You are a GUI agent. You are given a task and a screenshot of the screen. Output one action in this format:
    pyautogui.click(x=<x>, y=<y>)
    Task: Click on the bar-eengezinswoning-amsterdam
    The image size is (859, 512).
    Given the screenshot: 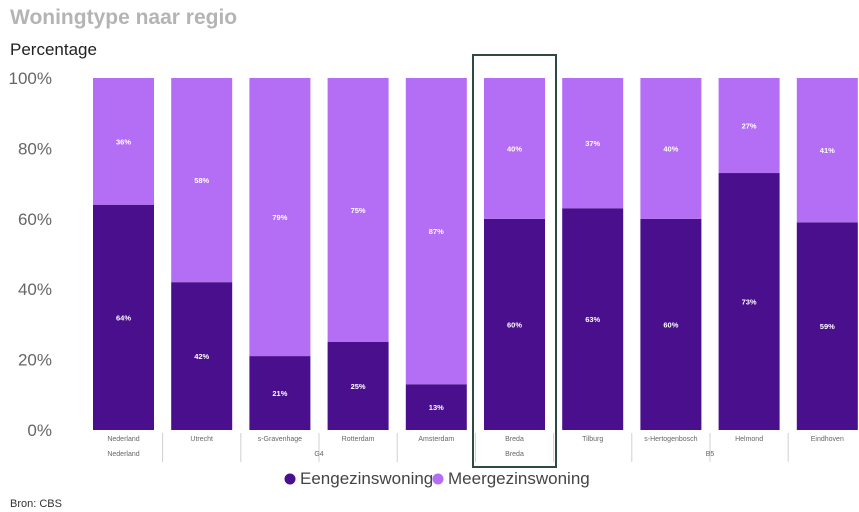 What is the action you would take?
    pyautogui.click(x=436, y=407)
    